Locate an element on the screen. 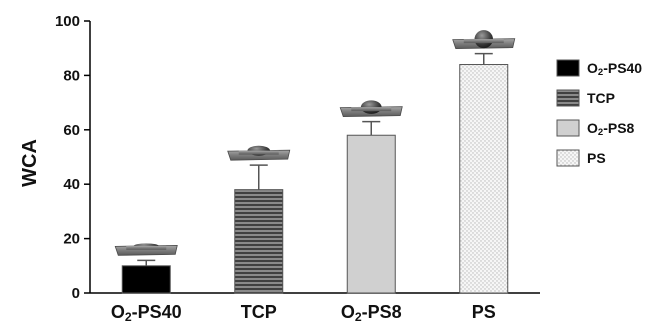 This screenshot has height=327, width=668. x-category-label: TCP is located at coordinates (259, 312).